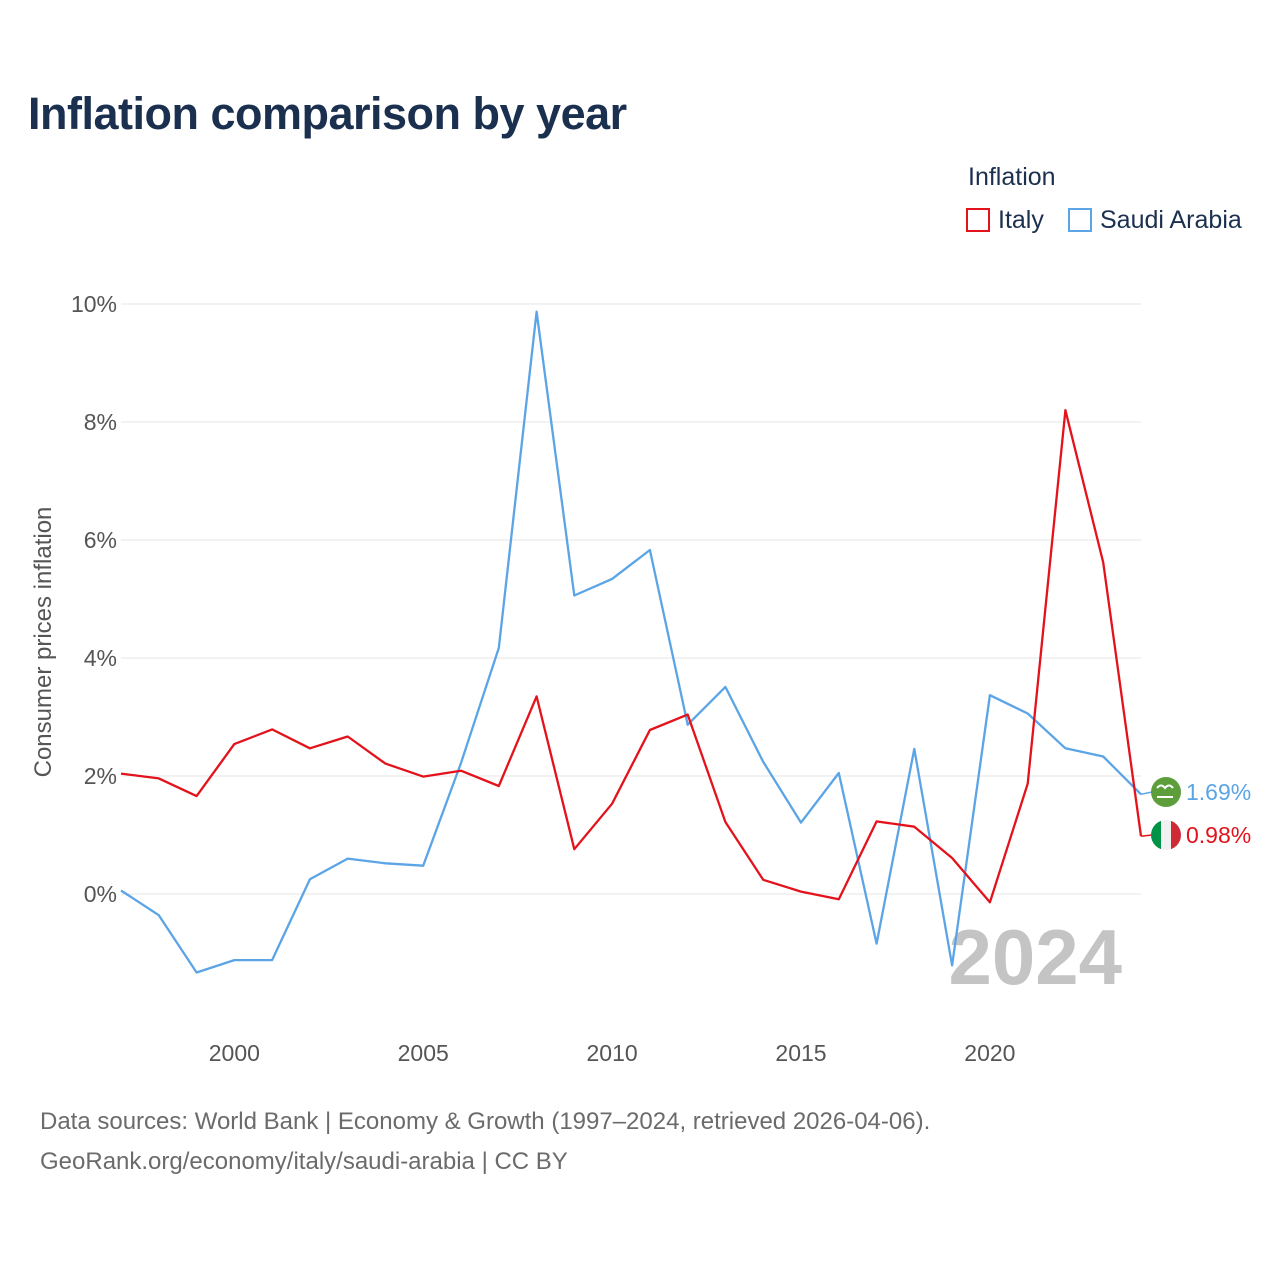  I want to click on year-watermark: 2024, so click(1035, 957).